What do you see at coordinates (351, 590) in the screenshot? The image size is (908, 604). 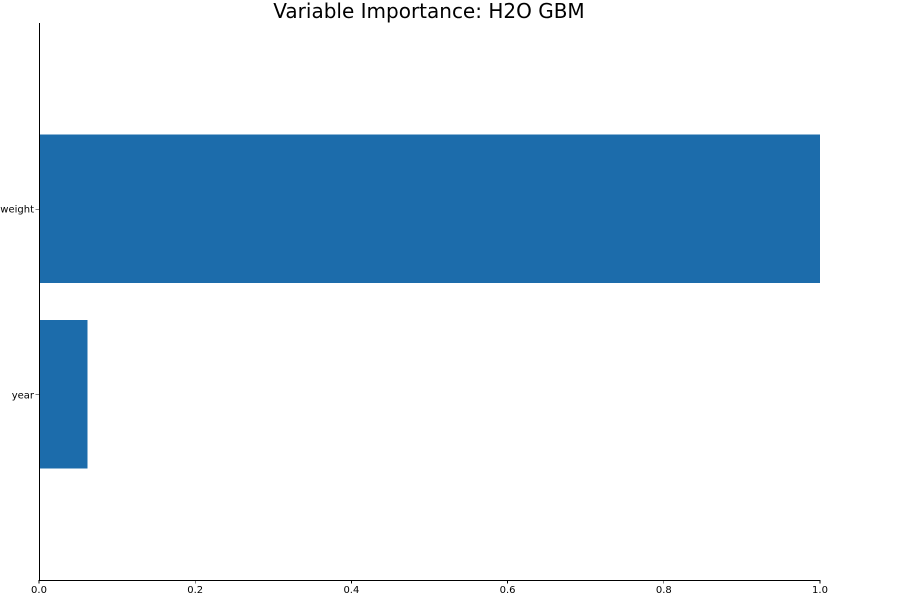 I see `x-tick-label: 0.4` at bounding box center [351, 590].